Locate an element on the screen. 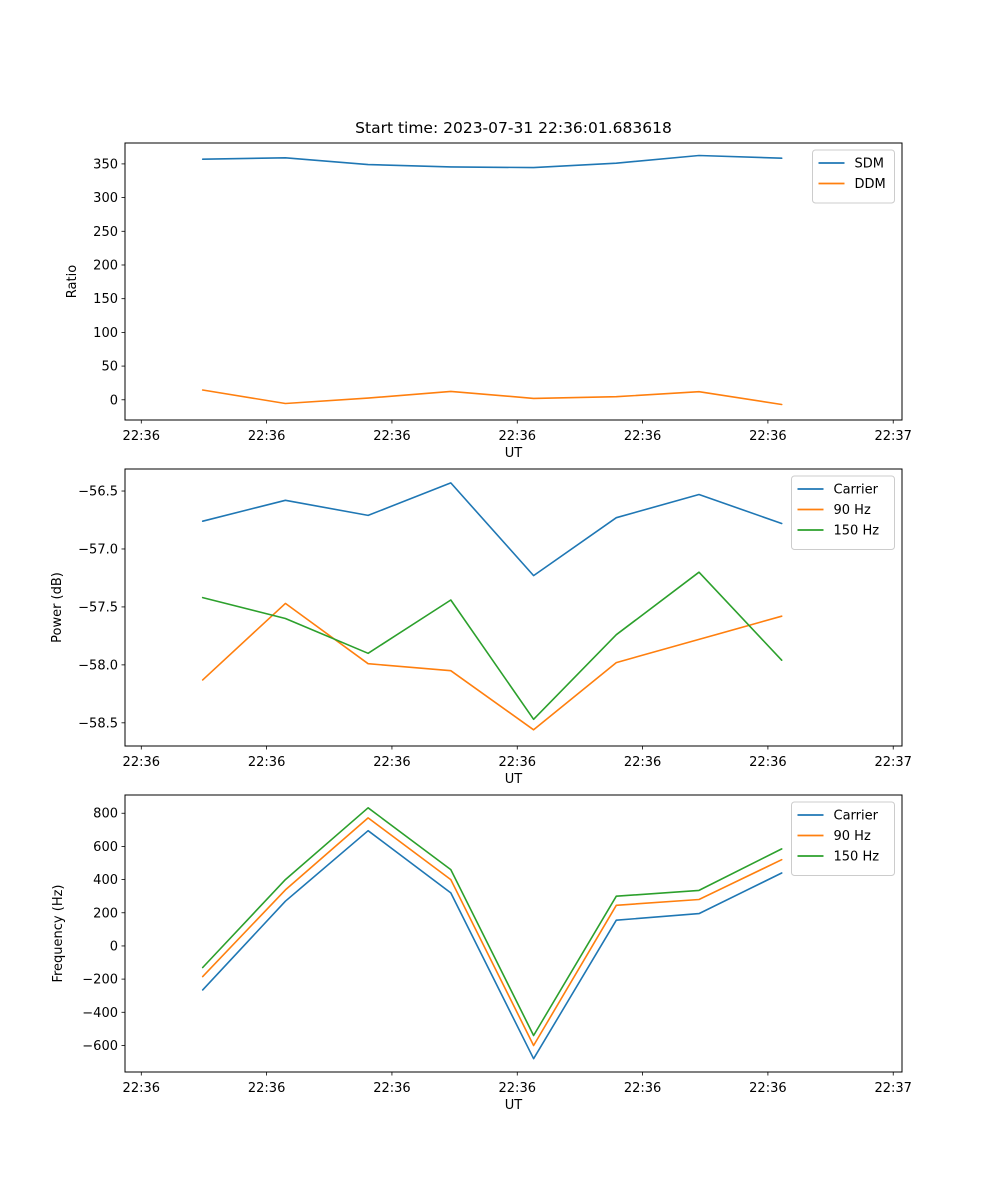 The height and width of the screenshot is (1200, 1000). y-tick-label: 150 is located at coordinates (105, 299).